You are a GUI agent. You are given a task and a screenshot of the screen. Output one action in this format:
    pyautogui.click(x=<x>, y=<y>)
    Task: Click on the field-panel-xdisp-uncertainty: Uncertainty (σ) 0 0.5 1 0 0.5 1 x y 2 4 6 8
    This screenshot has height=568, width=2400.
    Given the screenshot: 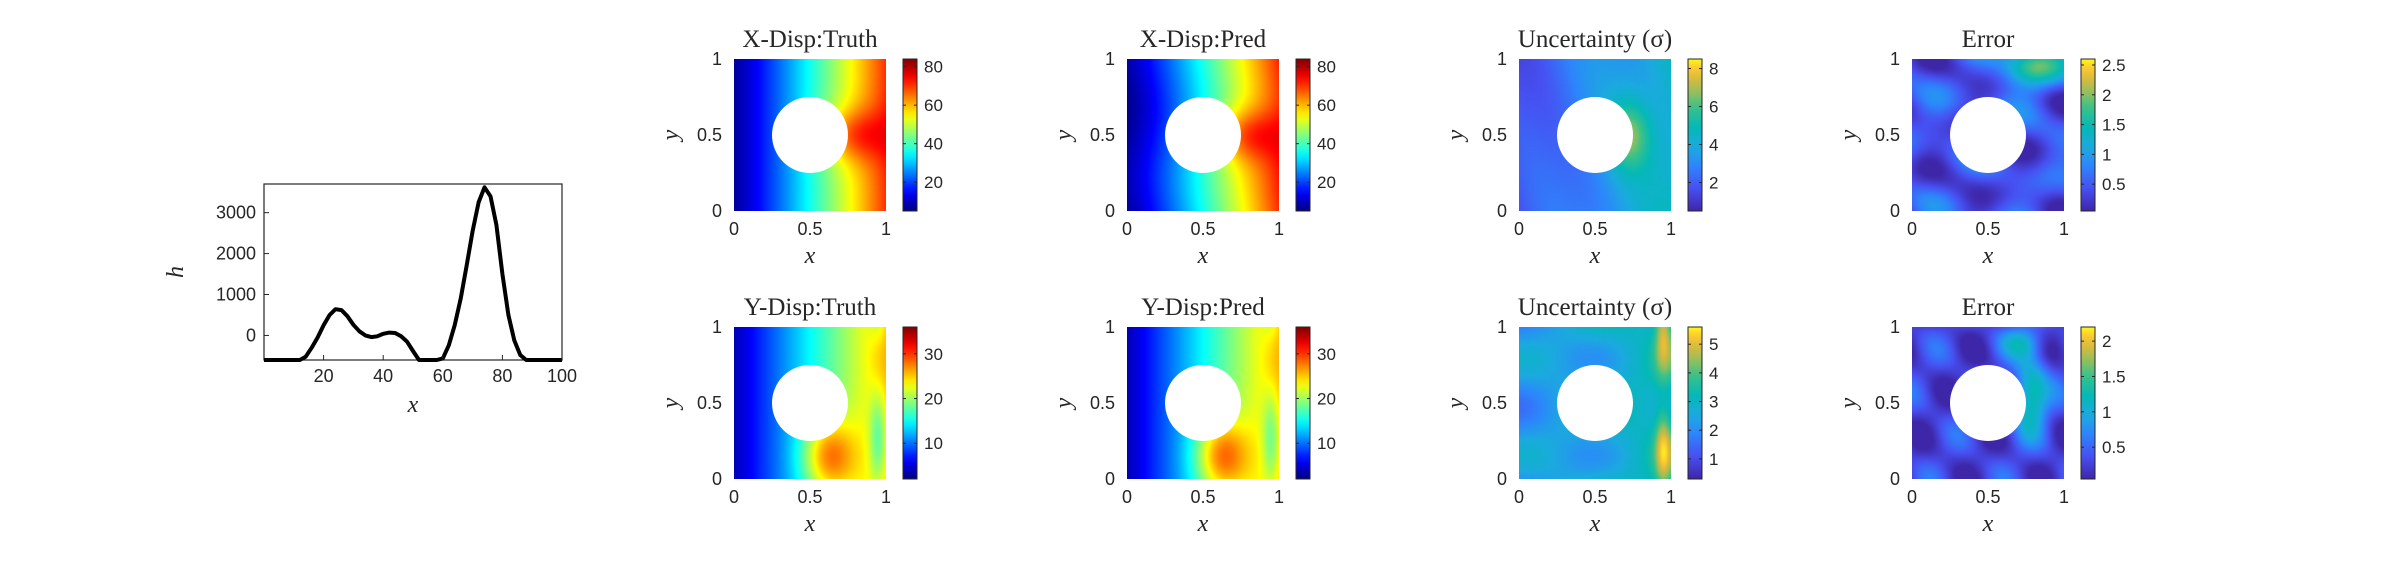 What is the action you would take?
    pyautogui.click(x=1580, y=147)
    